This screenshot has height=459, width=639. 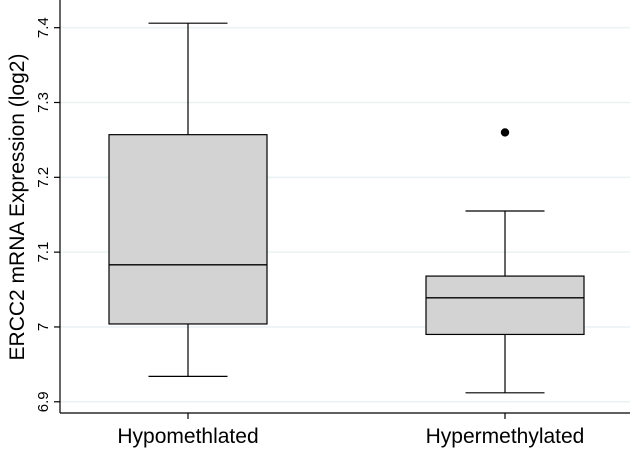 I want to click on x-category-label: Hypomethlated, so click(x=187, y=436).